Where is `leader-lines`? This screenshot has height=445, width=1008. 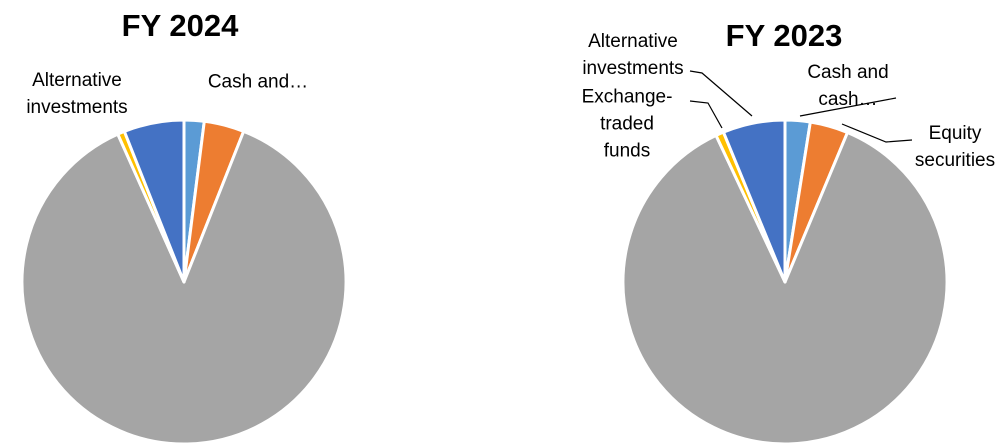
leader-lines is located at coordinates (801, 106).